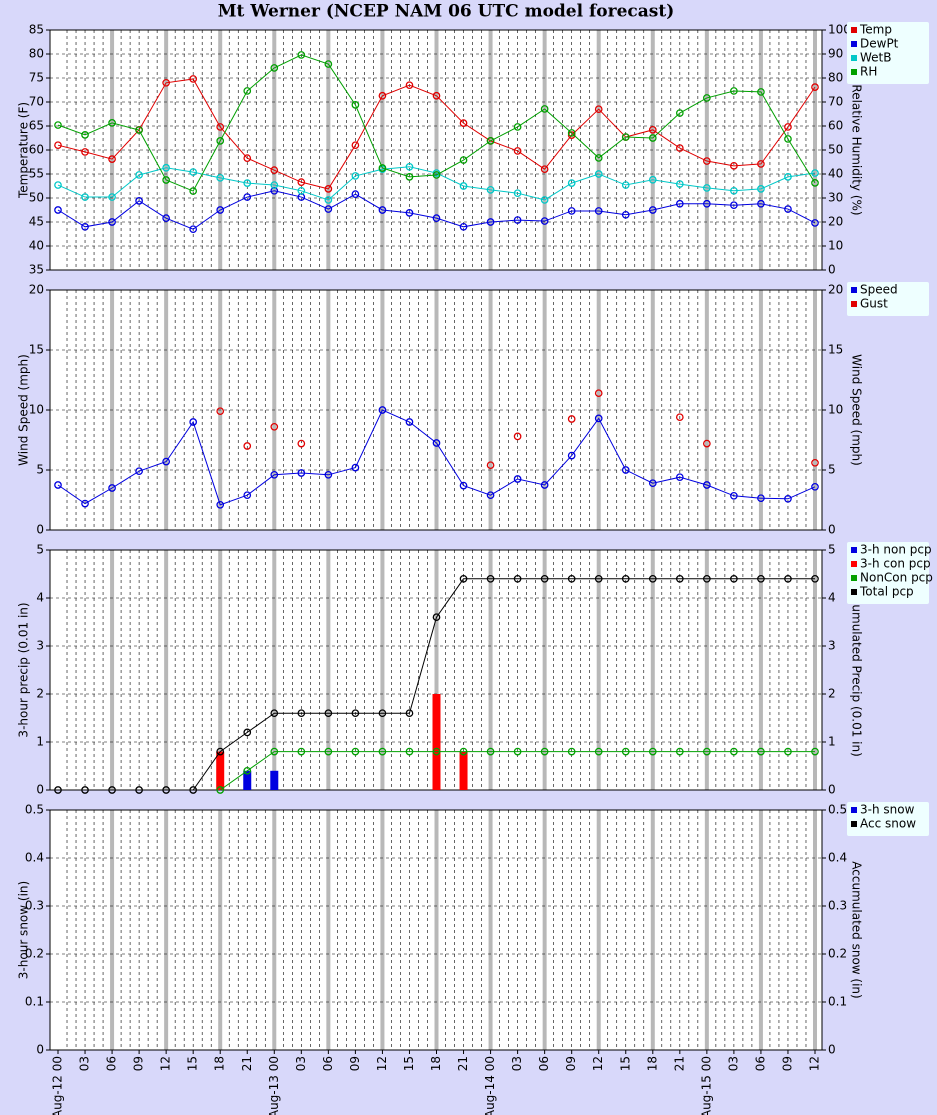 Image resolution: width=937 pixels, height=1115 pixels. Describe the element at coordinates (24, 150) in the screenshot. I see `y-axis-label: Temperature (F)` at that location.